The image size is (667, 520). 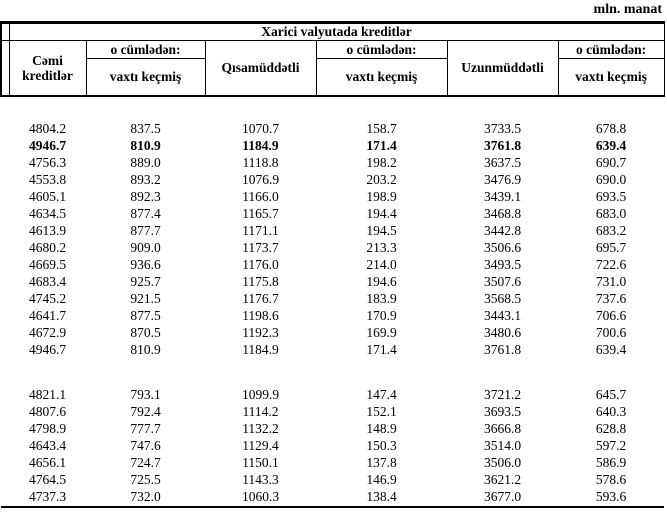 I want to click on value-cell-long-term-overdue: 695.7, so click(x=611, y=247).